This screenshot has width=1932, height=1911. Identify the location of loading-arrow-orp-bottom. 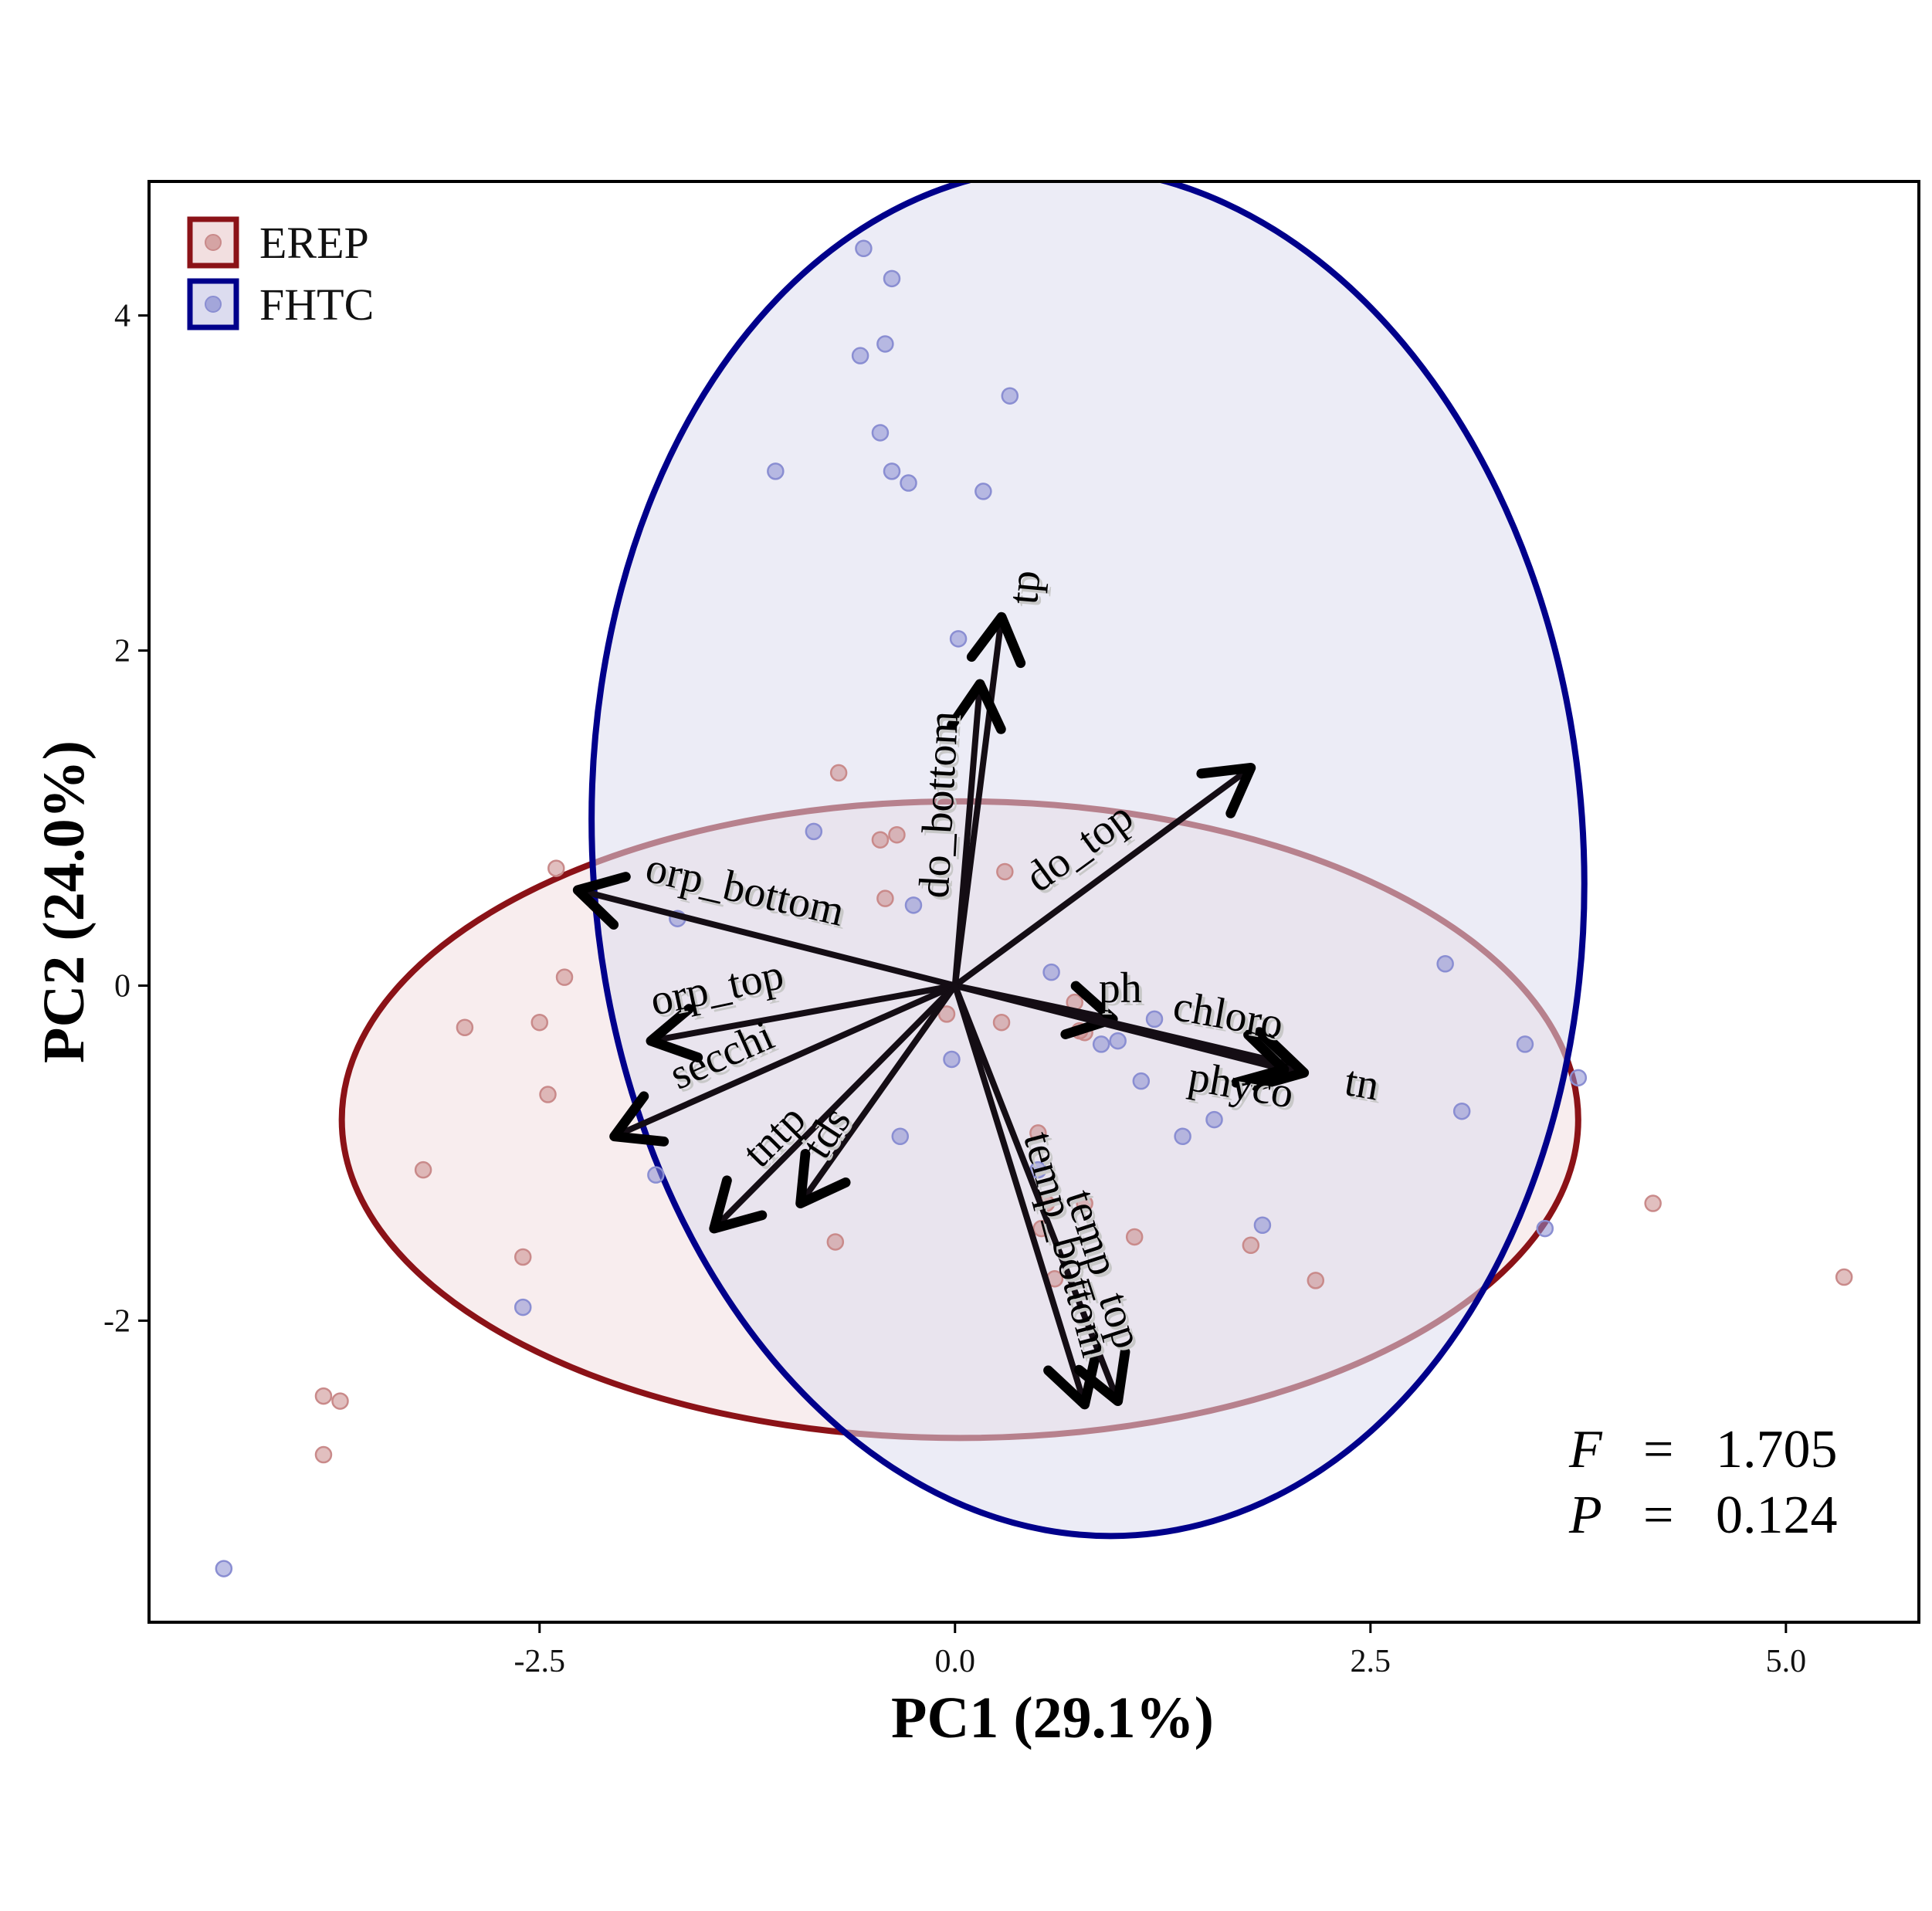
(765, 930).